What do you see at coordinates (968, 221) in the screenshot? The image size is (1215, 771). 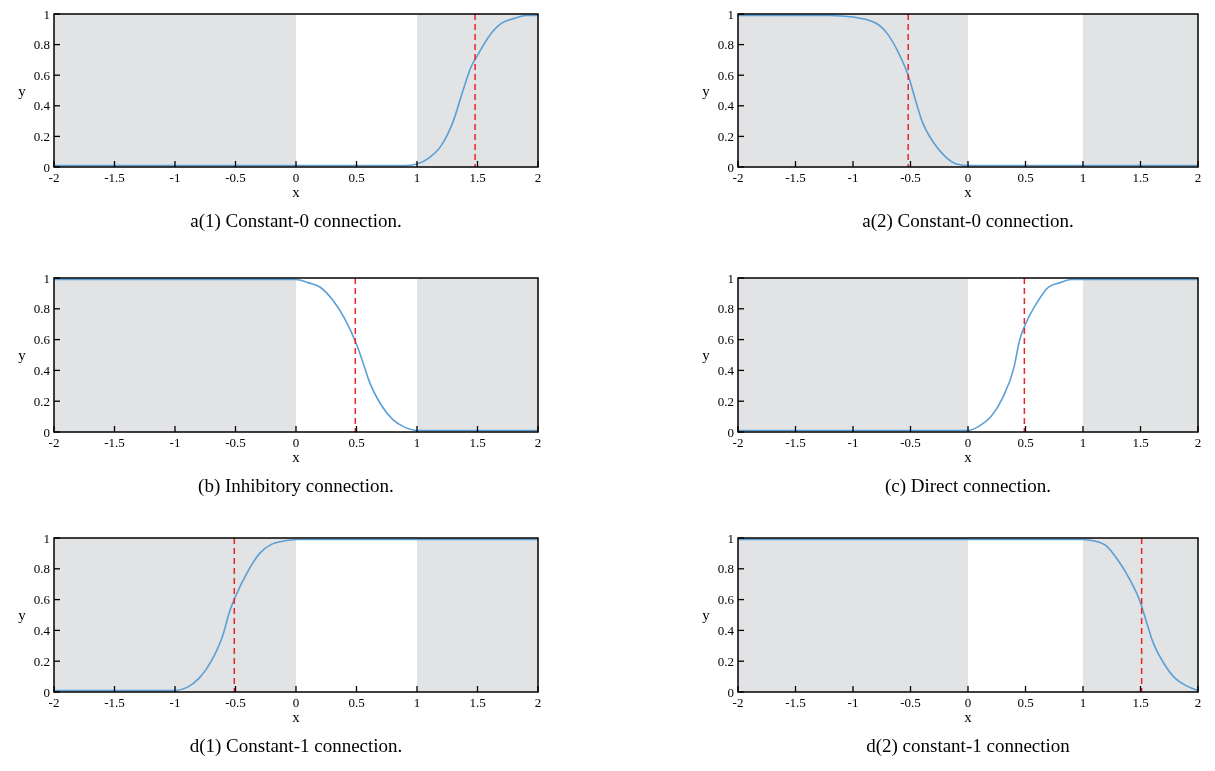 I see `text: a(2) Constant-0 connection.` at bounding box center [968, 221].